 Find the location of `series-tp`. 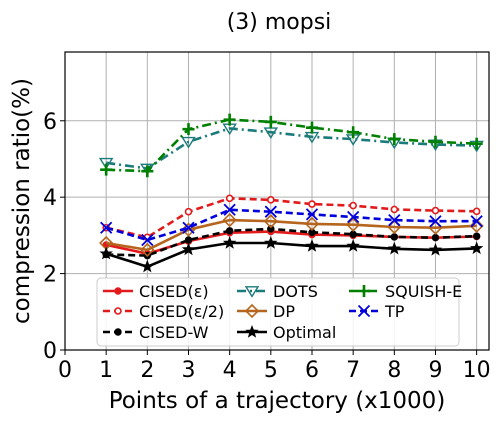

series-tp is located at coordinates (291, 225).